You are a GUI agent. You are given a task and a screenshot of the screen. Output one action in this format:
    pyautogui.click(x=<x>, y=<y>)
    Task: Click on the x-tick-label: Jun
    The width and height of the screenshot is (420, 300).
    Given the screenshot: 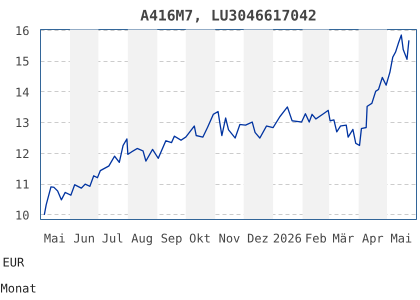 What is the action you would take?
    pyautogui.click(x=84, y=239)
    